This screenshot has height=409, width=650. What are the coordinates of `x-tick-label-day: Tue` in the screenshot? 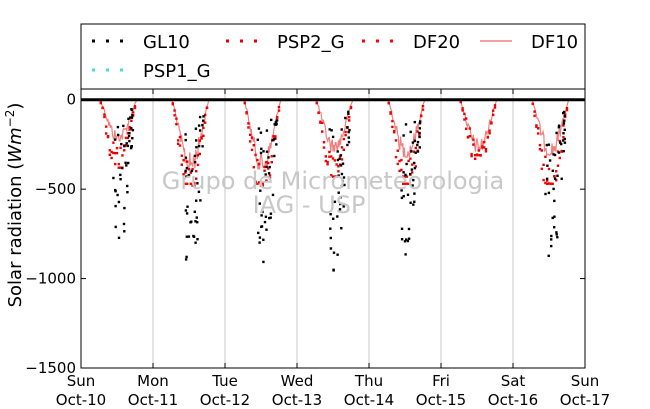 It's located at (224, 381).